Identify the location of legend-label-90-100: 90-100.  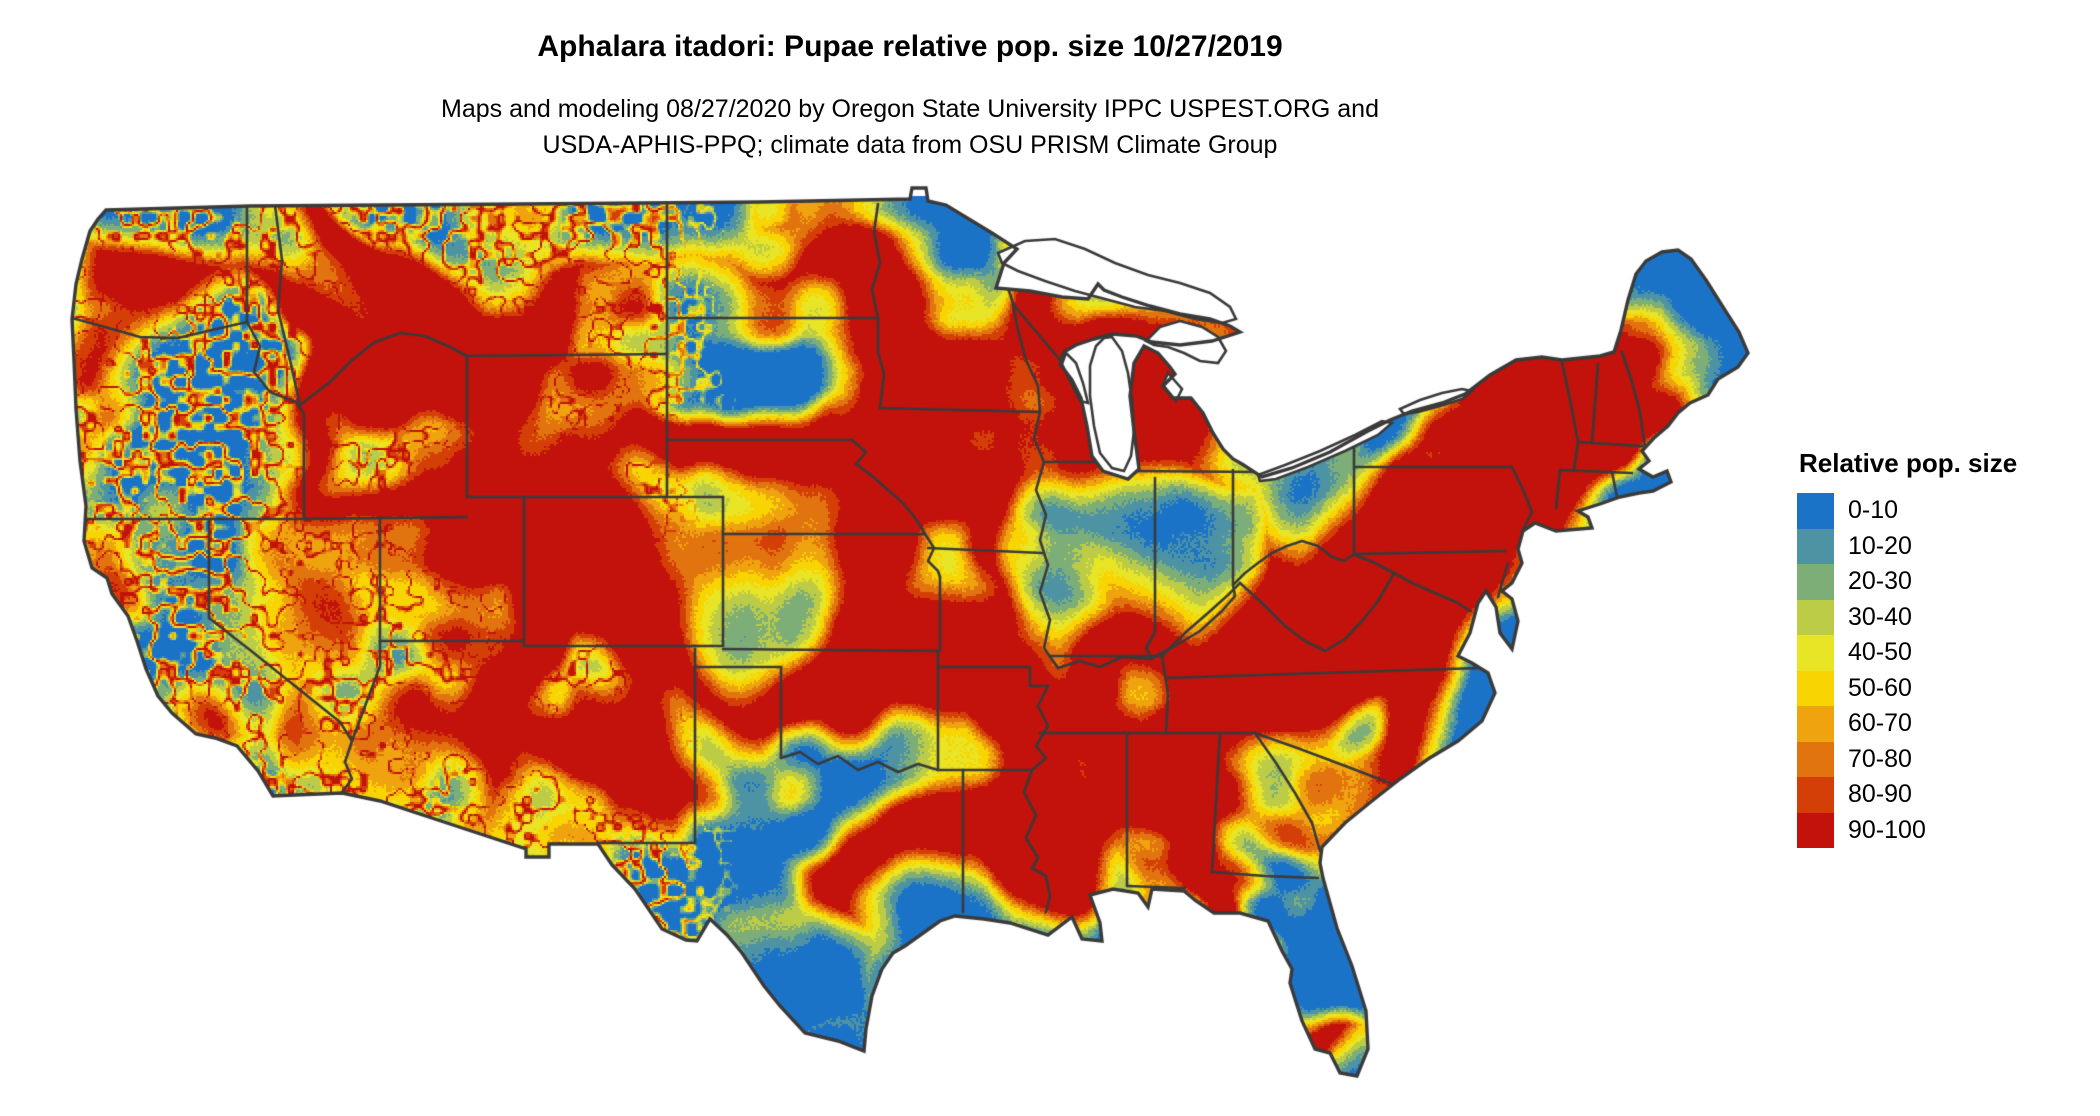
(1887, 829).